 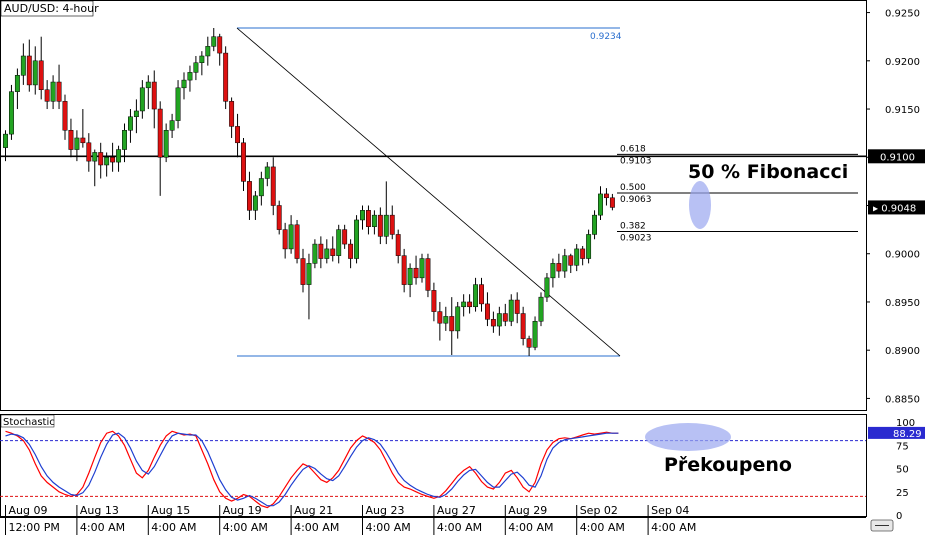 I want to click on x-date-label: Aug 19, so click(x=242, y=510).